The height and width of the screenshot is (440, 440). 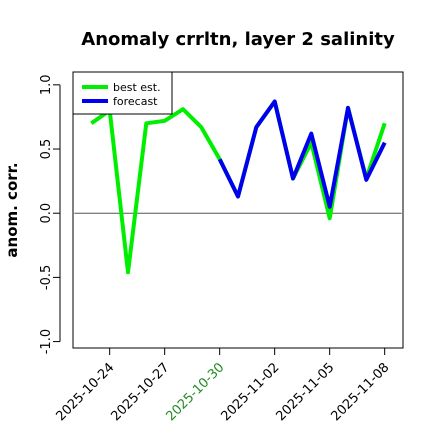 I want to click on legend: best est. forecast, so click(x=122, y=93).